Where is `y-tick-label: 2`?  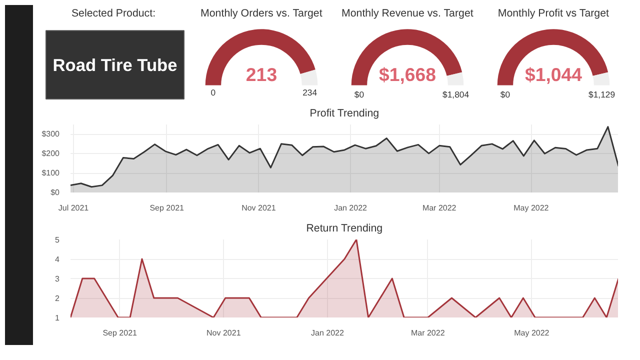
y-tick-label: 2 is located at coordinates (57, 298).